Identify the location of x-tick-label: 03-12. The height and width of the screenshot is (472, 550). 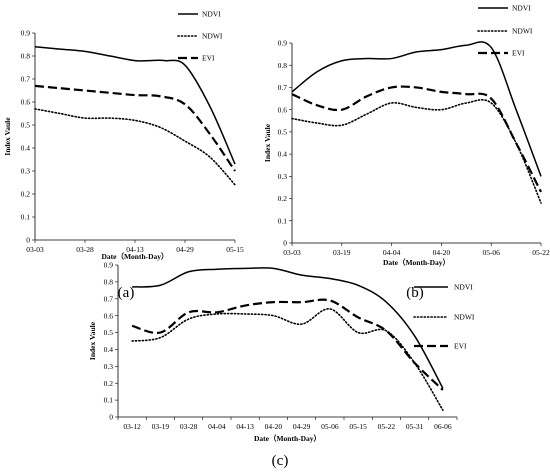
(132, 426).